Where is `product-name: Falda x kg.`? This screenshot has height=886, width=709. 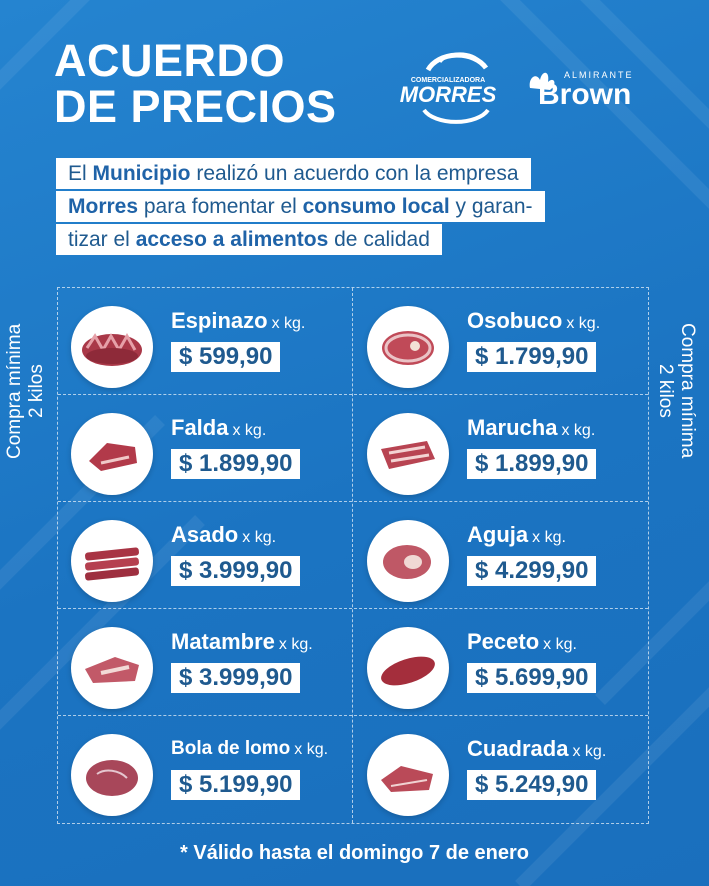
product-name: Falda x kg. is located at coordinates (219, 427).